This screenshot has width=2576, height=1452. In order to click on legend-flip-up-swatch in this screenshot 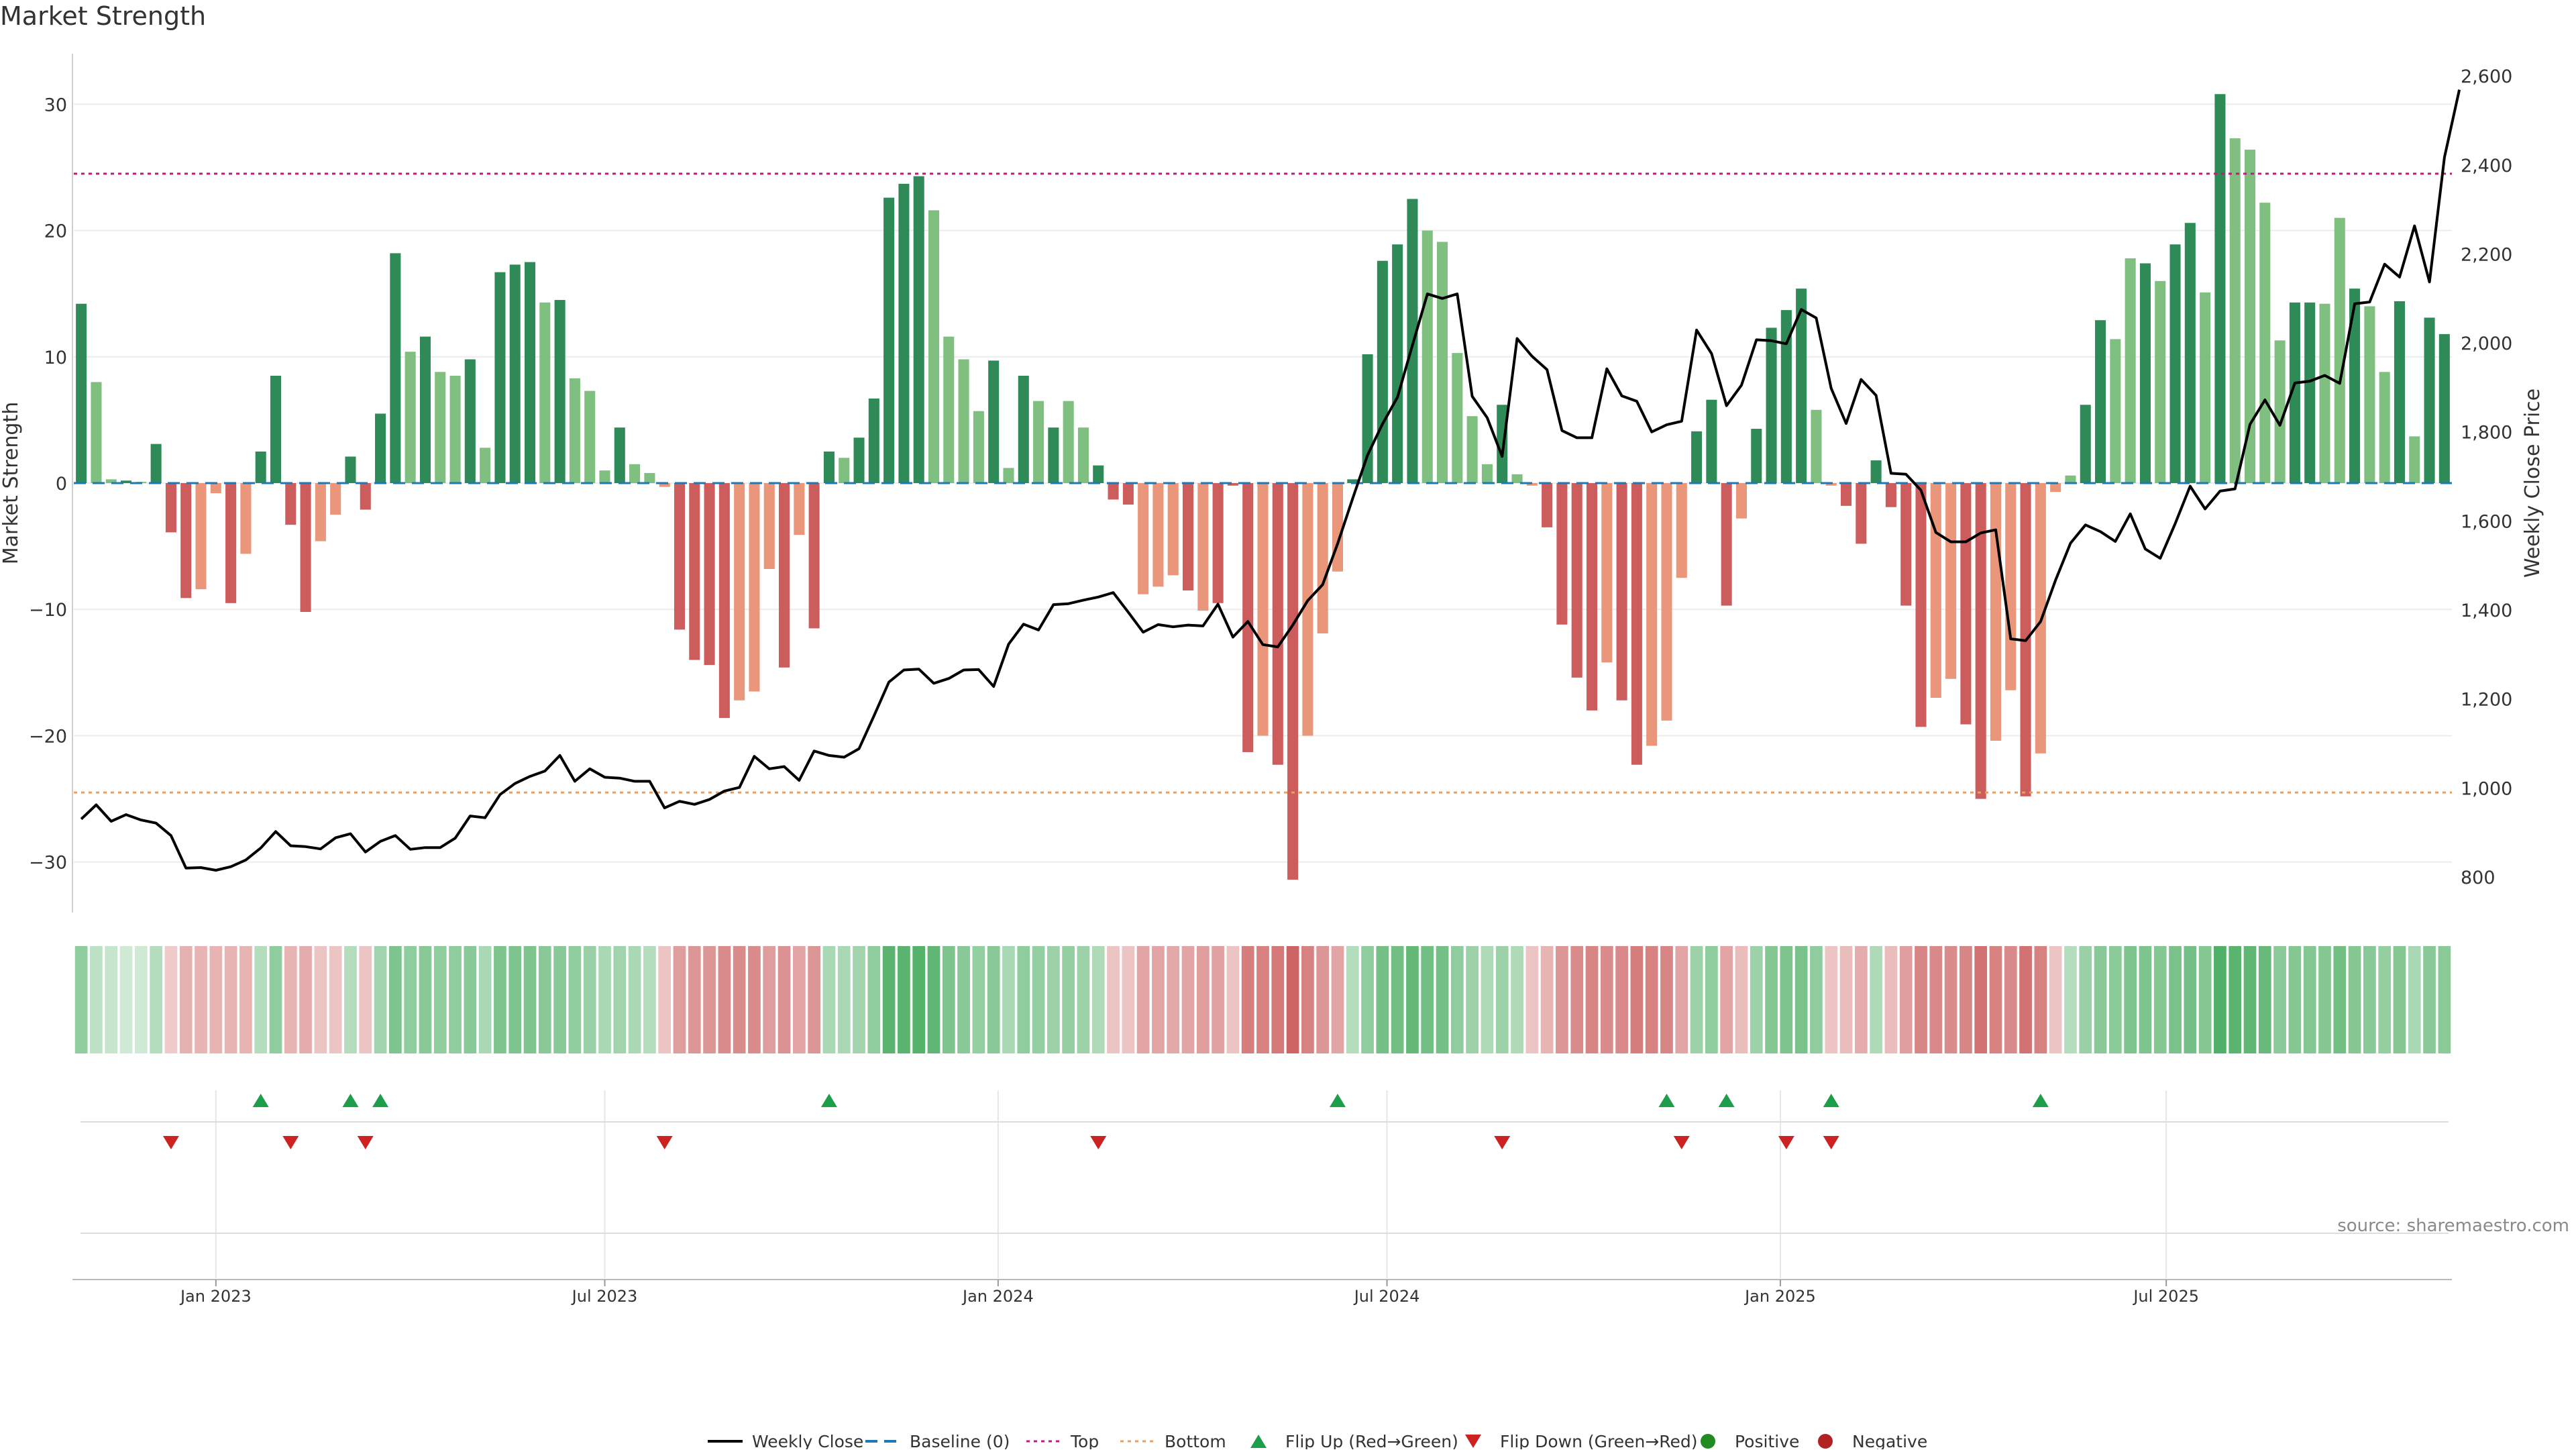, I will do `click(1258, 1441)`.